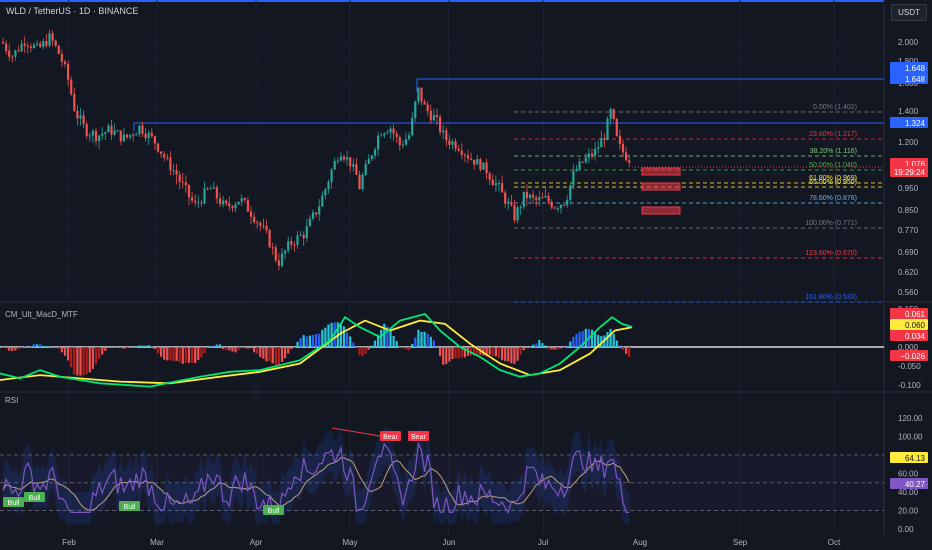  I want to click on price-axis-tick: 2.000, so click(908, 42).